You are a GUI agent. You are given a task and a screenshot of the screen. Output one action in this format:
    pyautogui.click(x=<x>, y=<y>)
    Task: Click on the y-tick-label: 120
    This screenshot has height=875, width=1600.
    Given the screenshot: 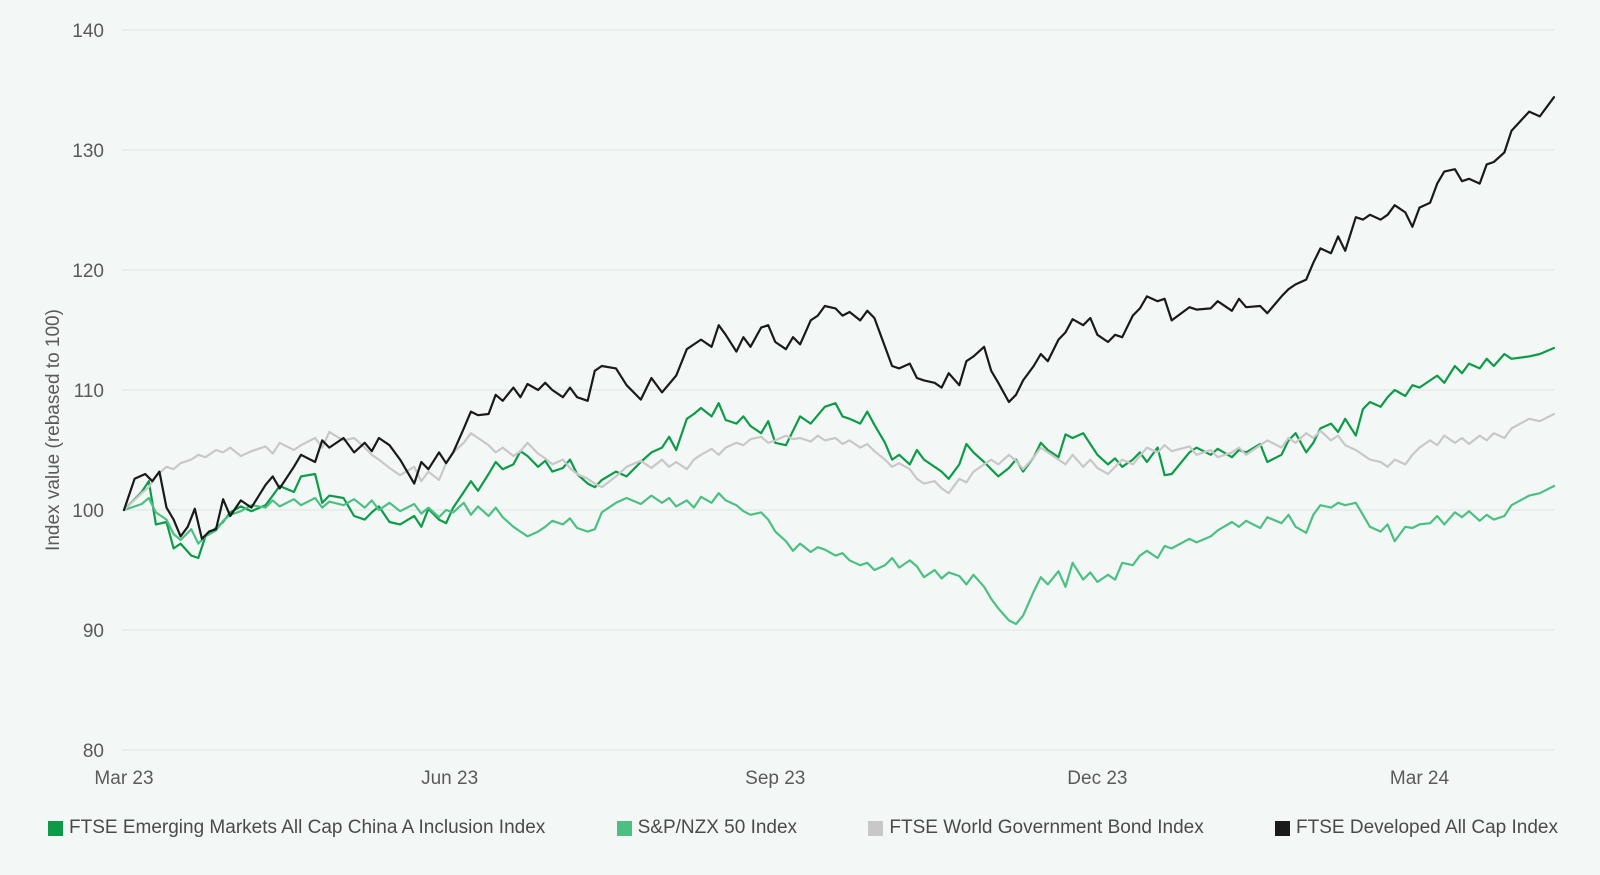 What is the action you would take?
    pyautogui.click(x=88, y=271)
    